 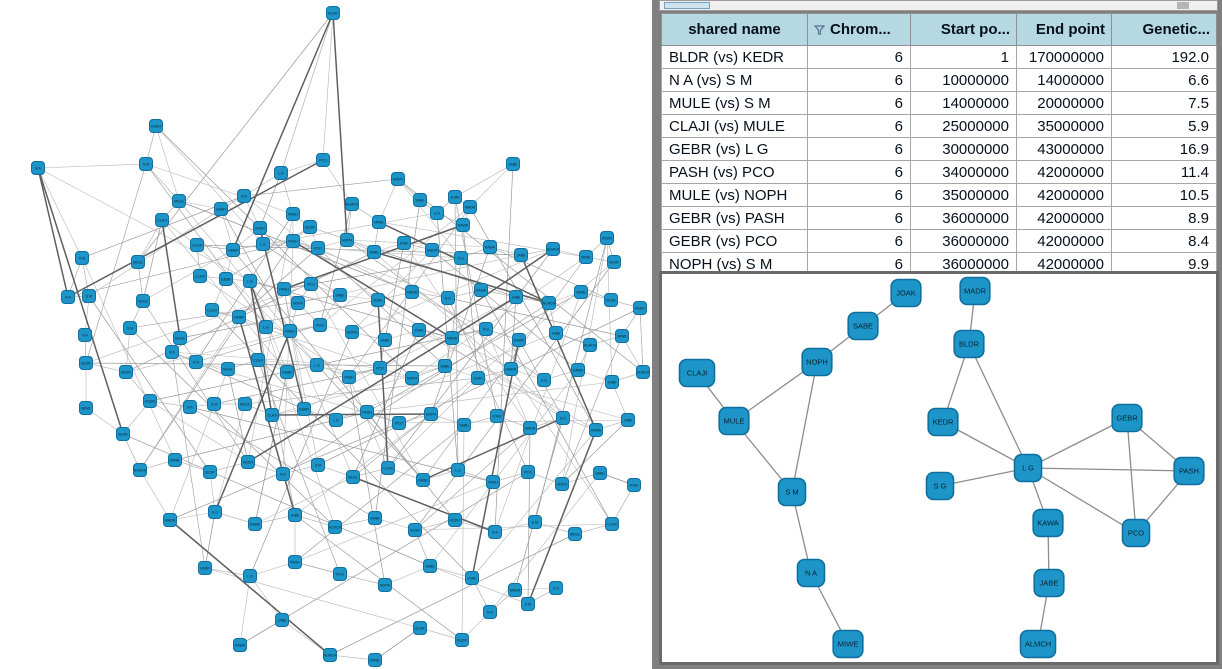 What do you see at coordinates (939, 172) in the screenshot?
I see `table-row: PASH (vs) PCO 6 34000000 42000000 11.4` at bounding box center [939, 172].